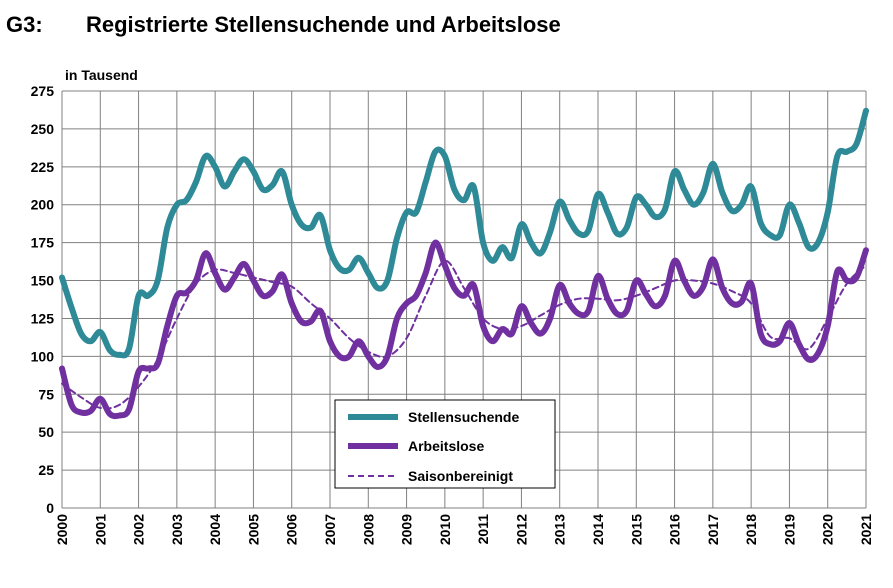 The height and width of the screenshot is (588, 893). I want to click on legend-label-arbeitslose: Arbeitslose, so click(446, 446).